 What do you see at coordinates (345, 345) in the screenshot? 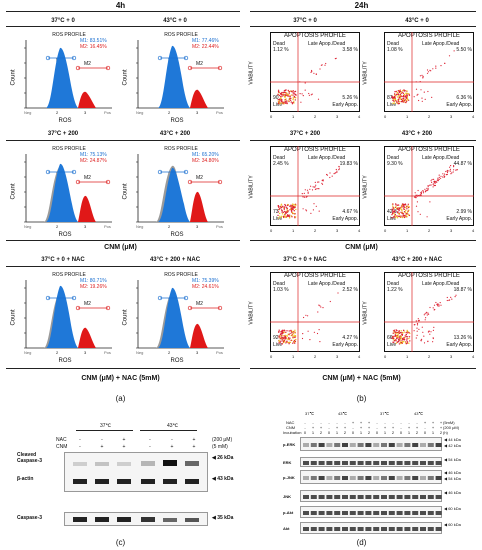
I see `apop-early-label: Early Apop.` at bounding box center [345, 345].